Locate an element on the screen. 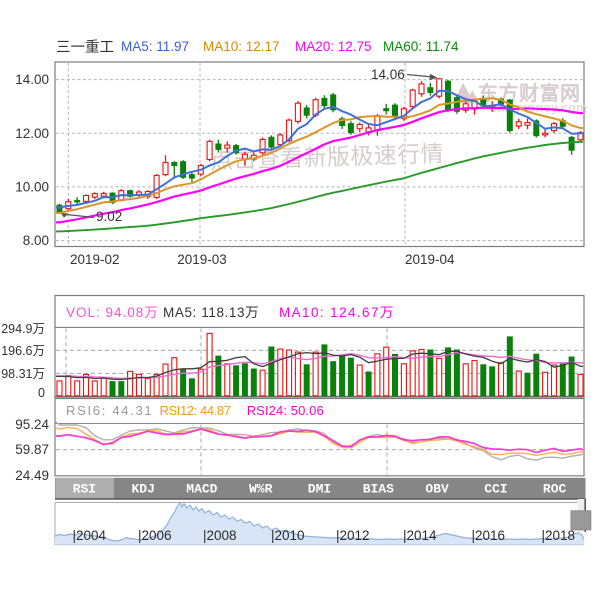 This screenshot has height=600, width=600. svg-text: 0 is located at coordinates (41, 393).